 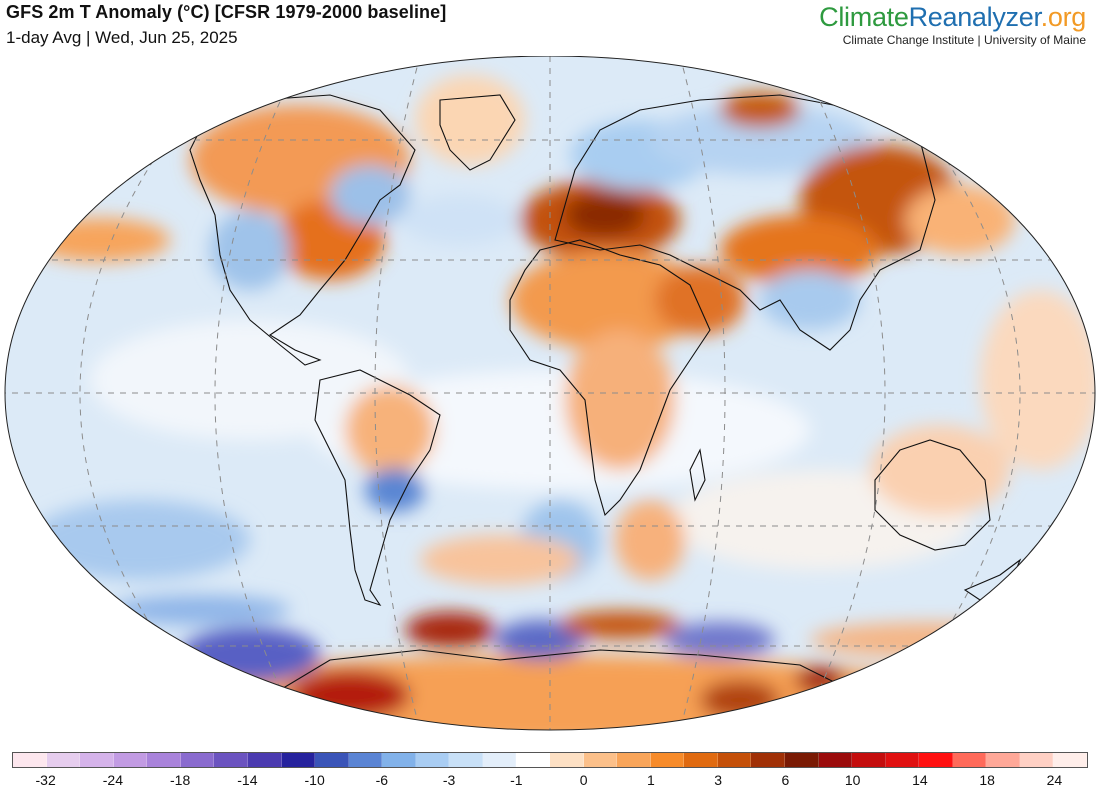 What do you see at coordinates (583, 780) in the screenshot?
I see `colorbar-tick-label: 0` at bounding box center [583, 780].